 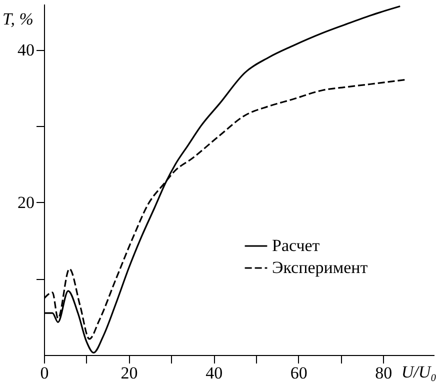 What do you see at coordinates (418, 372) in the screenshot?
I see `x-axis-title: U/U₀` at bounding box center [418, 372].